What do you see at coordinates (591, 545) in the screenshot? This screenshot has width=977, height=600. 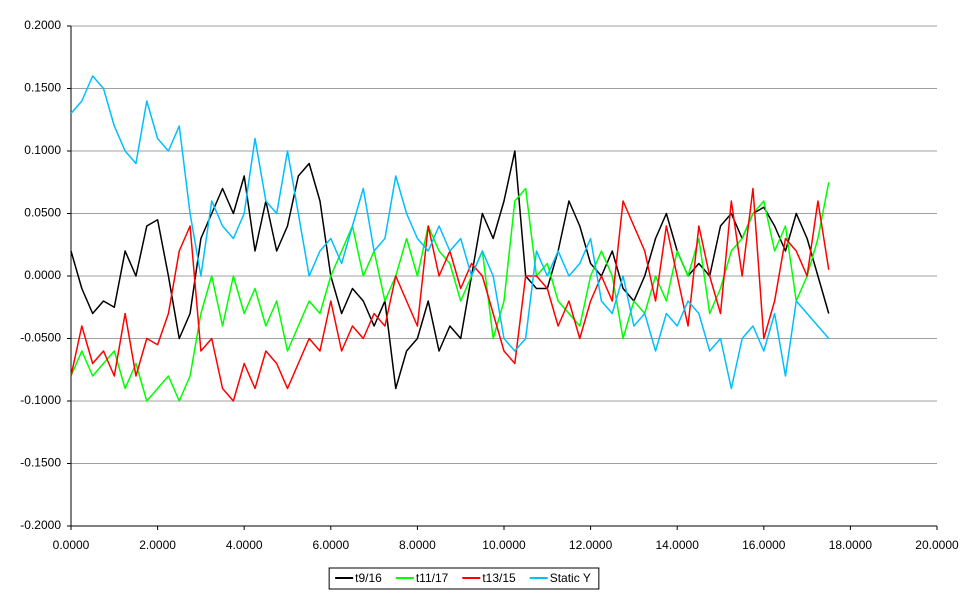 I see `x-tick-label: 12.0000` at bounding box center [591, 545].